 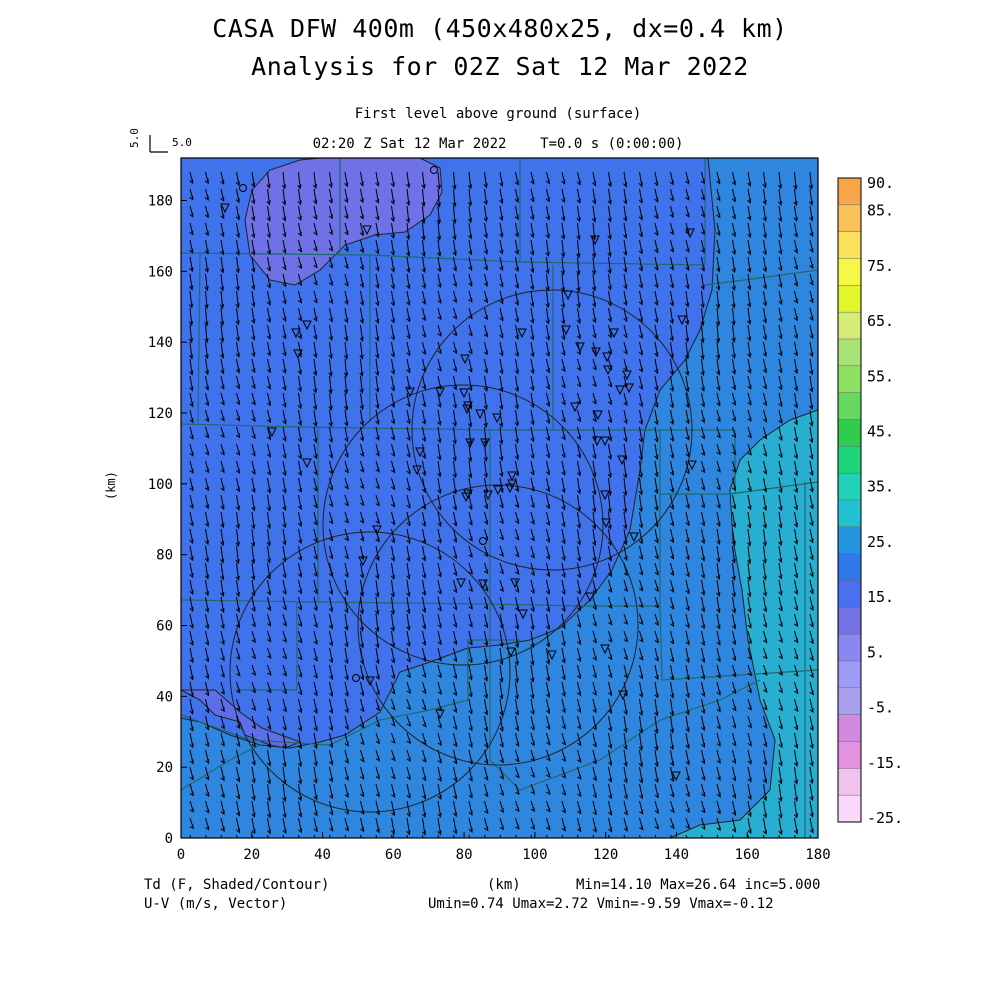 What do you see at coordinates (849, 460) in the screenshot?
I see `colorbar-swatch` at bounding box center [849, 460].